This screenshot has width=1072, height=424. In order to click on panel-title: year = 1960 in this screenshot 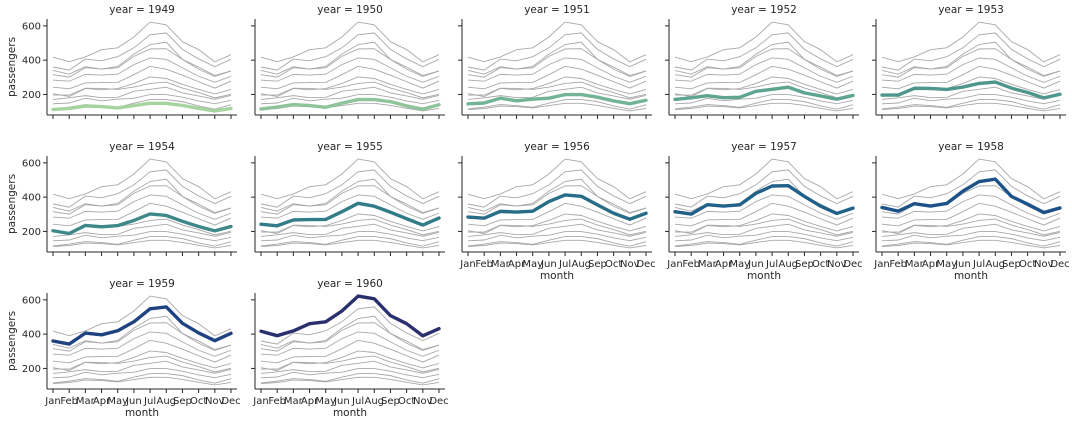, I will do `click(350, 284)`.